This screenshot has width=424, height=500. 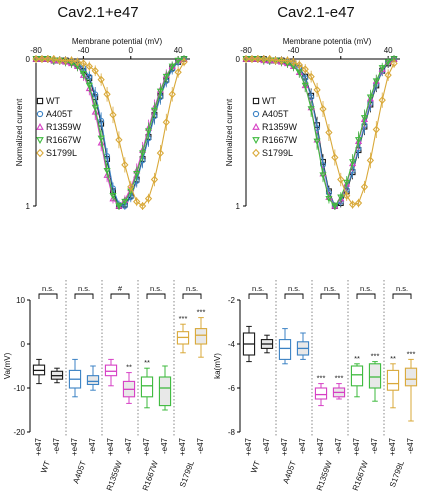 I want to click on x-tick-label: -40, so click(x=294, y=50).